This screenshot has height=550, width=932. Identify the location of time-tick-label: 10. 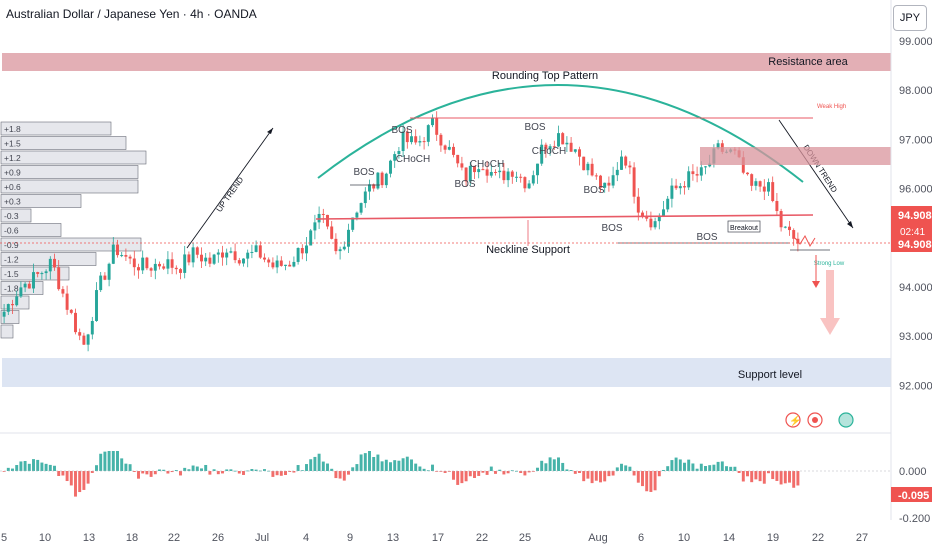
(45, 538).